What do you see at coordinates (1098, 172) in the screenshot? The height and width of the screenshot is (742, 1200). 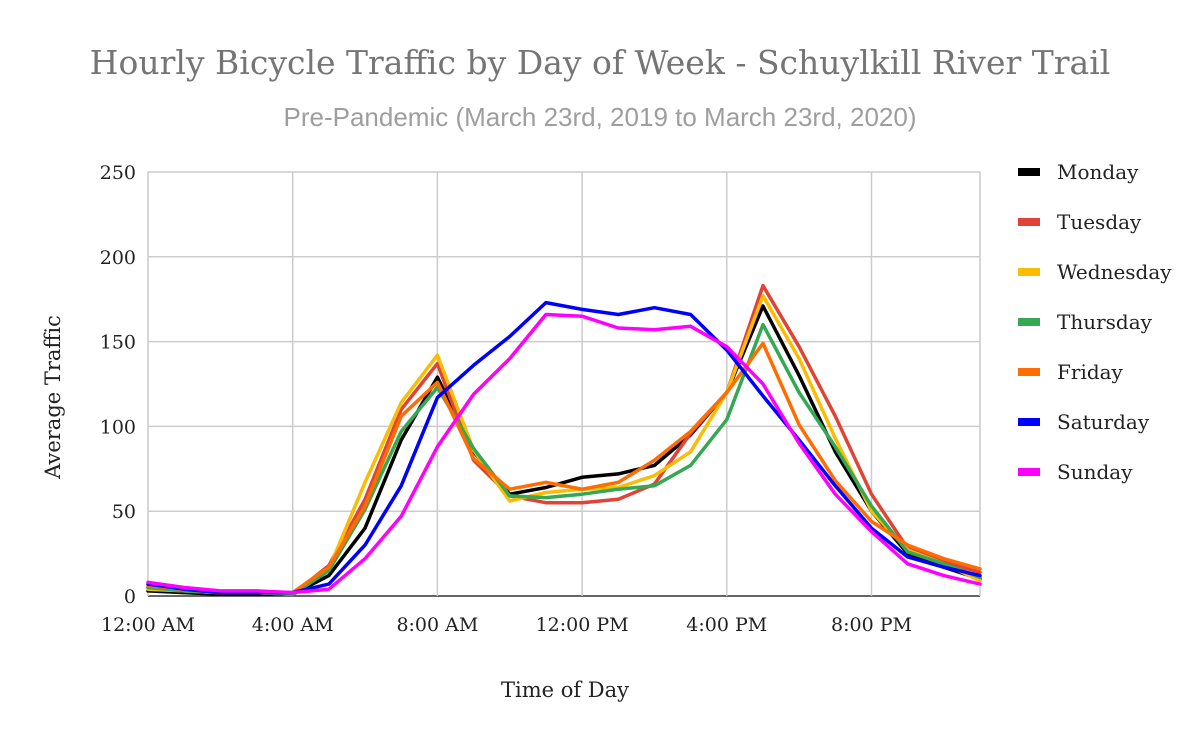 I see `legend-label-monday: Monday` at bounding box center [1098, 172].